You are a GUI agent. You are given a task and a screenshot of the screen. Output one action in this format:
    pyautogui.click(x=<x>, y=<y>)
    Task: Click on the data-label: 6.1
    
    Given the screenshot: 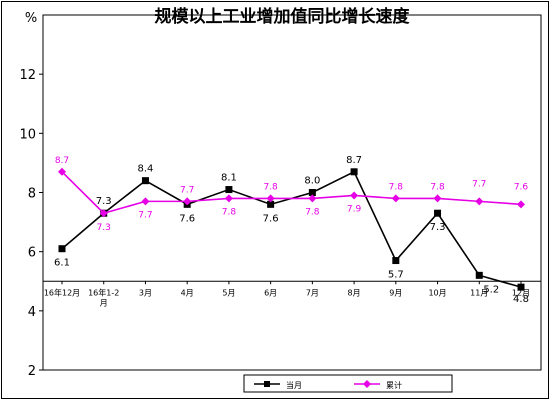 What is the action you would take?
    pyautogui.click(x=62, y=263)
    